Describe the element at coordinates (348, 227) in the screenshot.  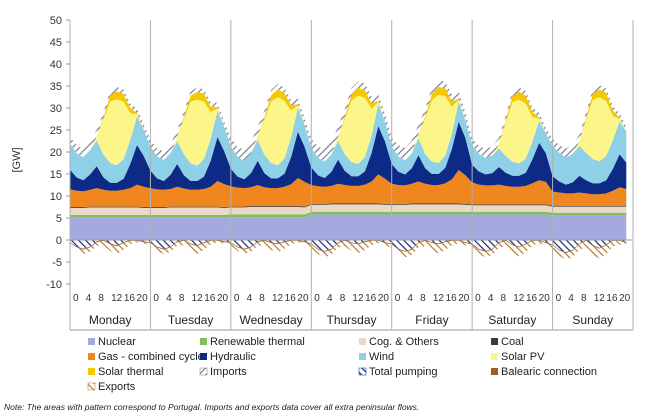
I see `area-nuclear` at that location.